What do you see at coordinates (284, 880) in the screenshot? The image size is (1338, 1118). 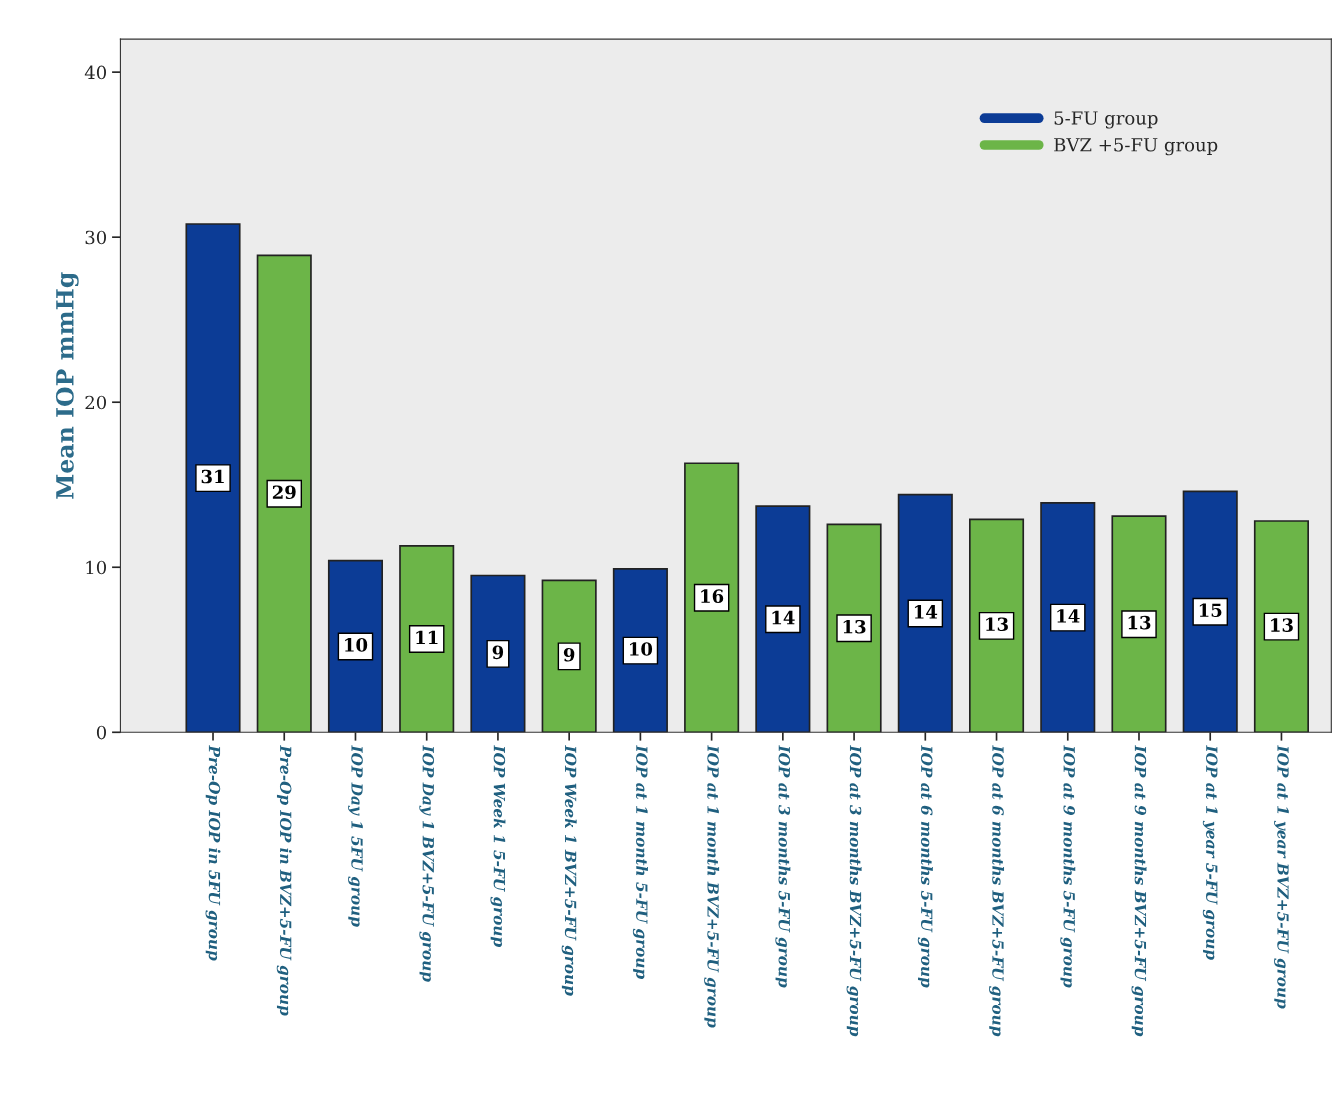 I see `x-tick-label: Pre-Op IOP in BVZ+5-FU group` at bounding box center [284, 880].